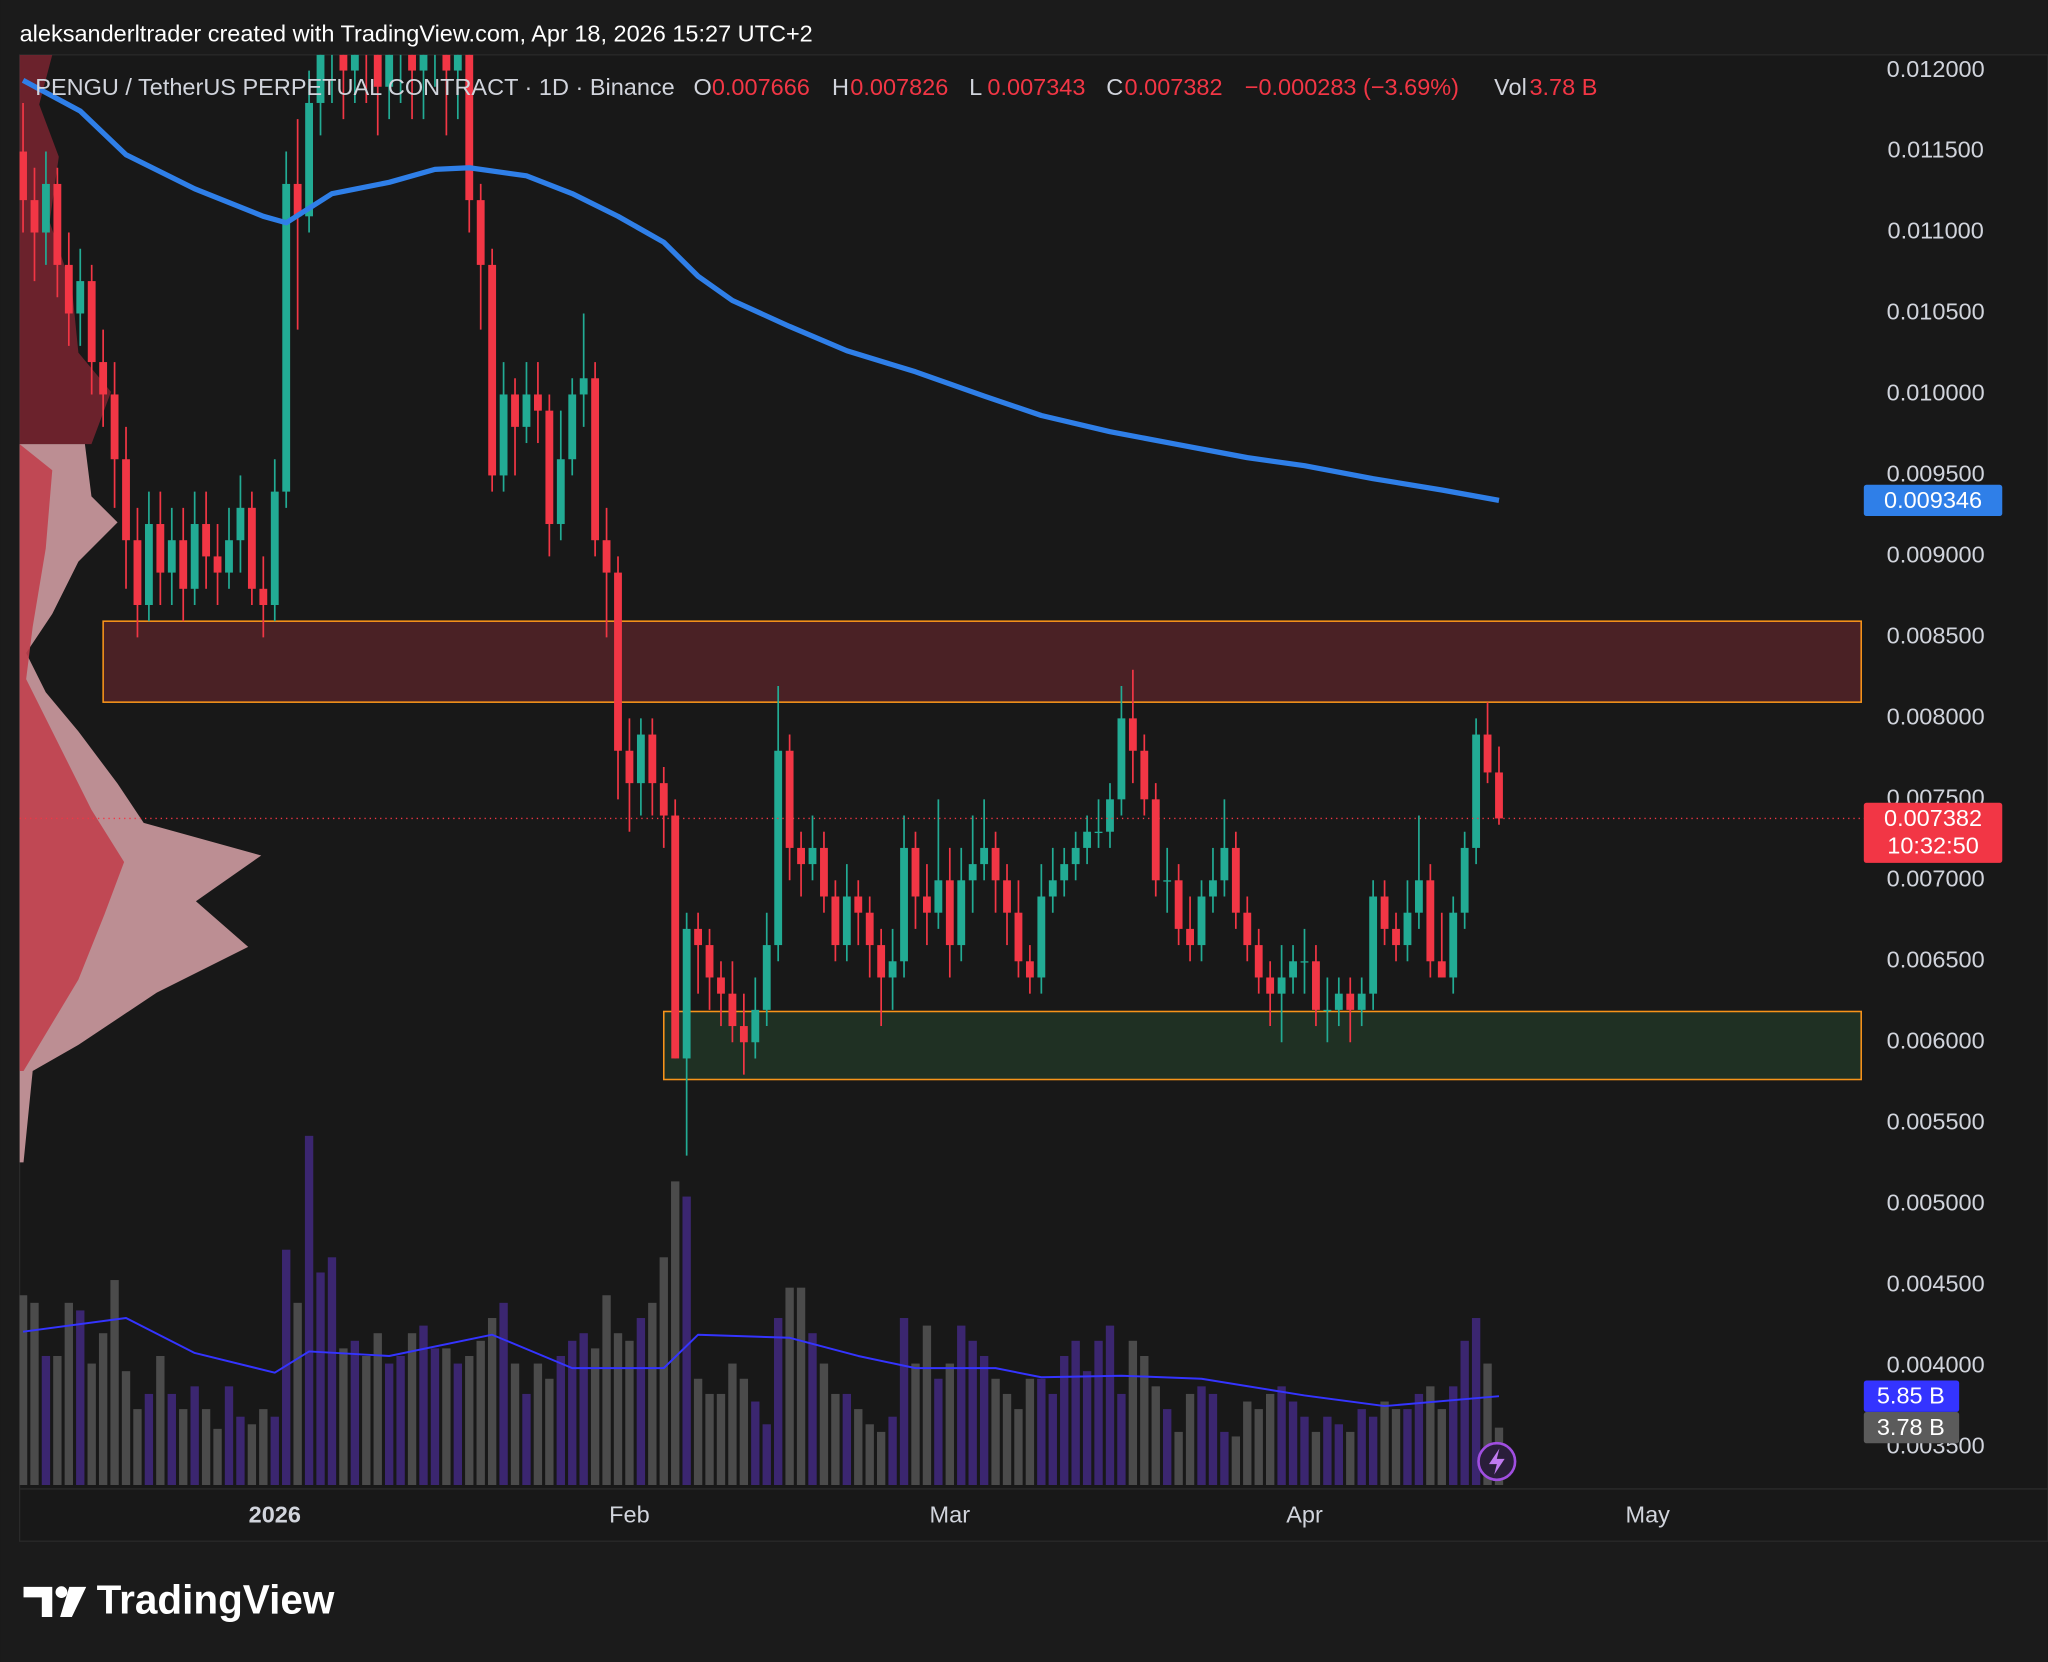  What do you see at coordinates (216, 1599) in the screenshot?
I see `logo-text: TradingView` at bounding box center [216, 1599].